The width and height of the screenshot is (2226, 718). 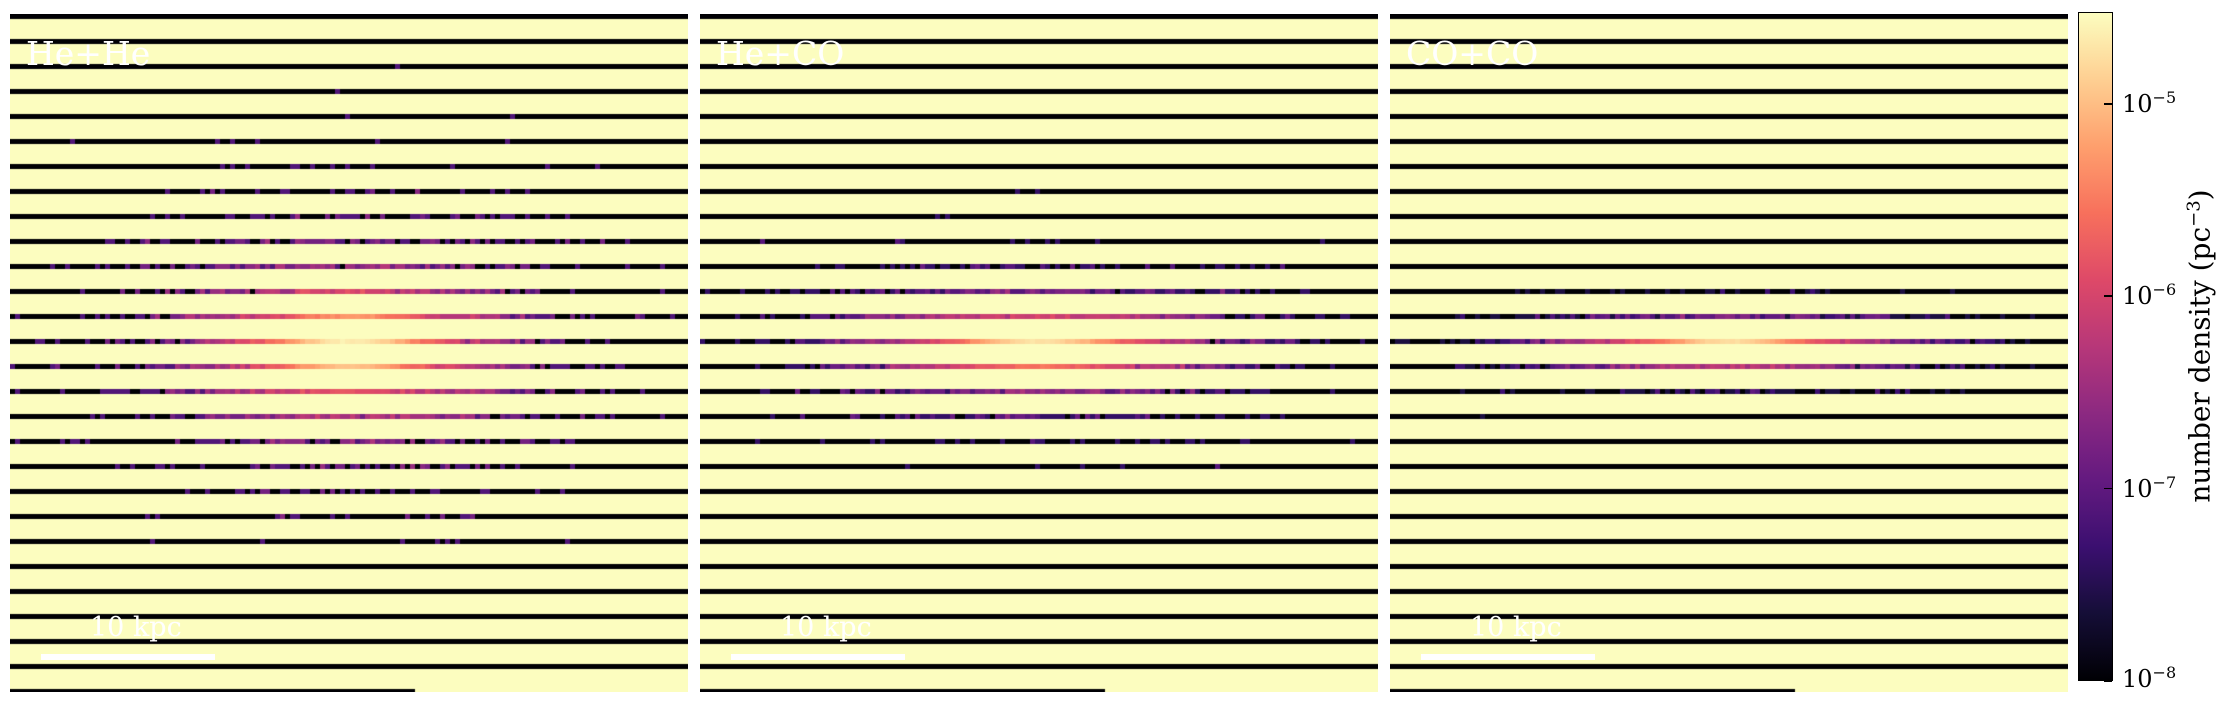 I want to click on colorbar-tick-label: 10⁻⁷, so click(x=2149, y=487).